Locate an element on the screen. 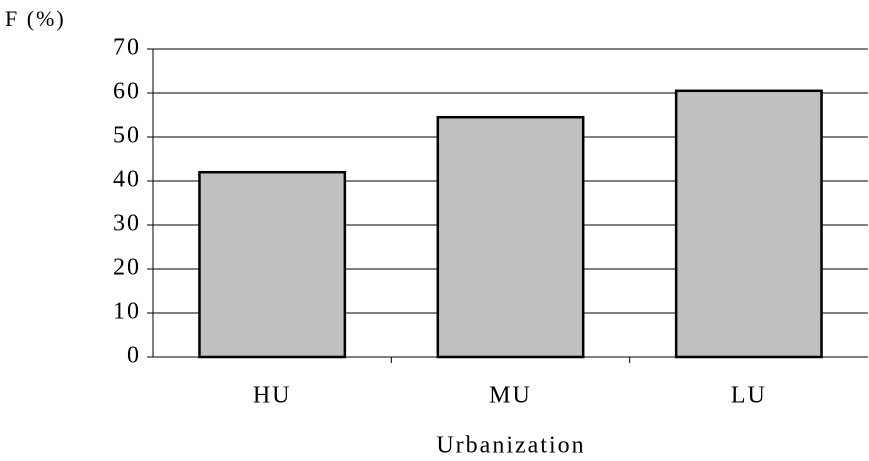  y-tick-label: 0 is located at coordinates (134, 356).